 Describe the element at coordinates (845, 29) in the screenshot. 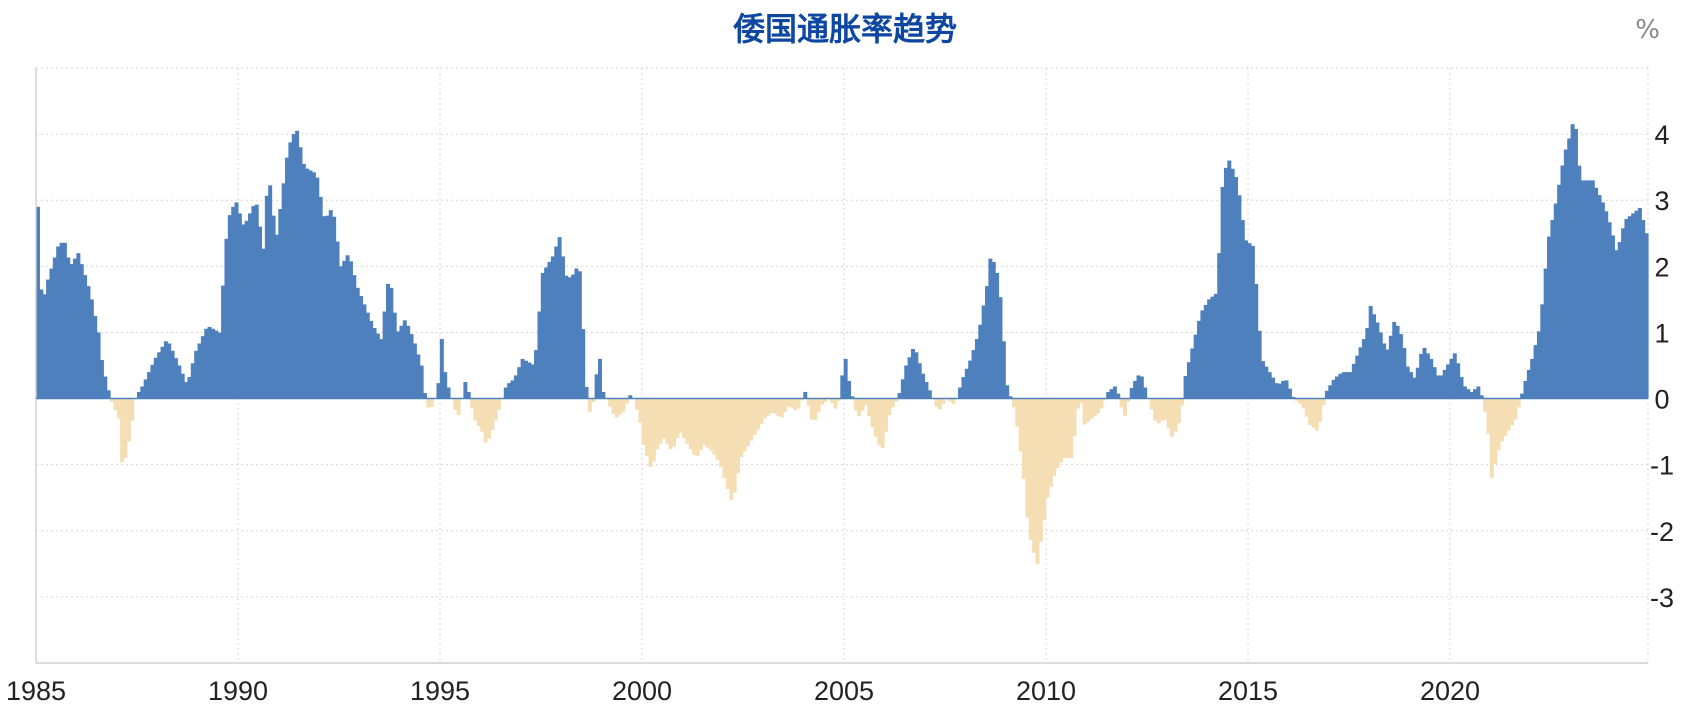

I see `chart-title: 倭国通胀率趋势` at that location.